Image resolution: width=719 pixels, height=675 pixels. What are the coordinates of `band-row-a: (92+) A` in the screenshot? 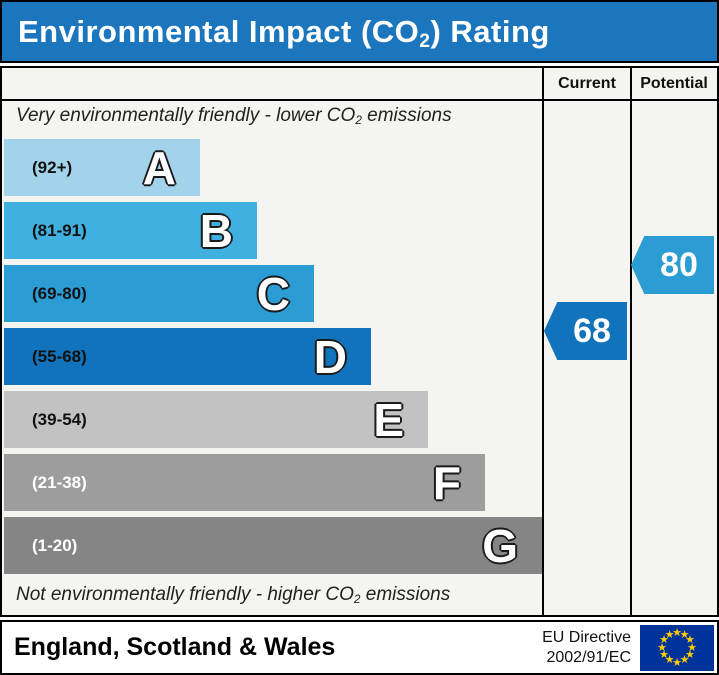 It's located at (102, 167).